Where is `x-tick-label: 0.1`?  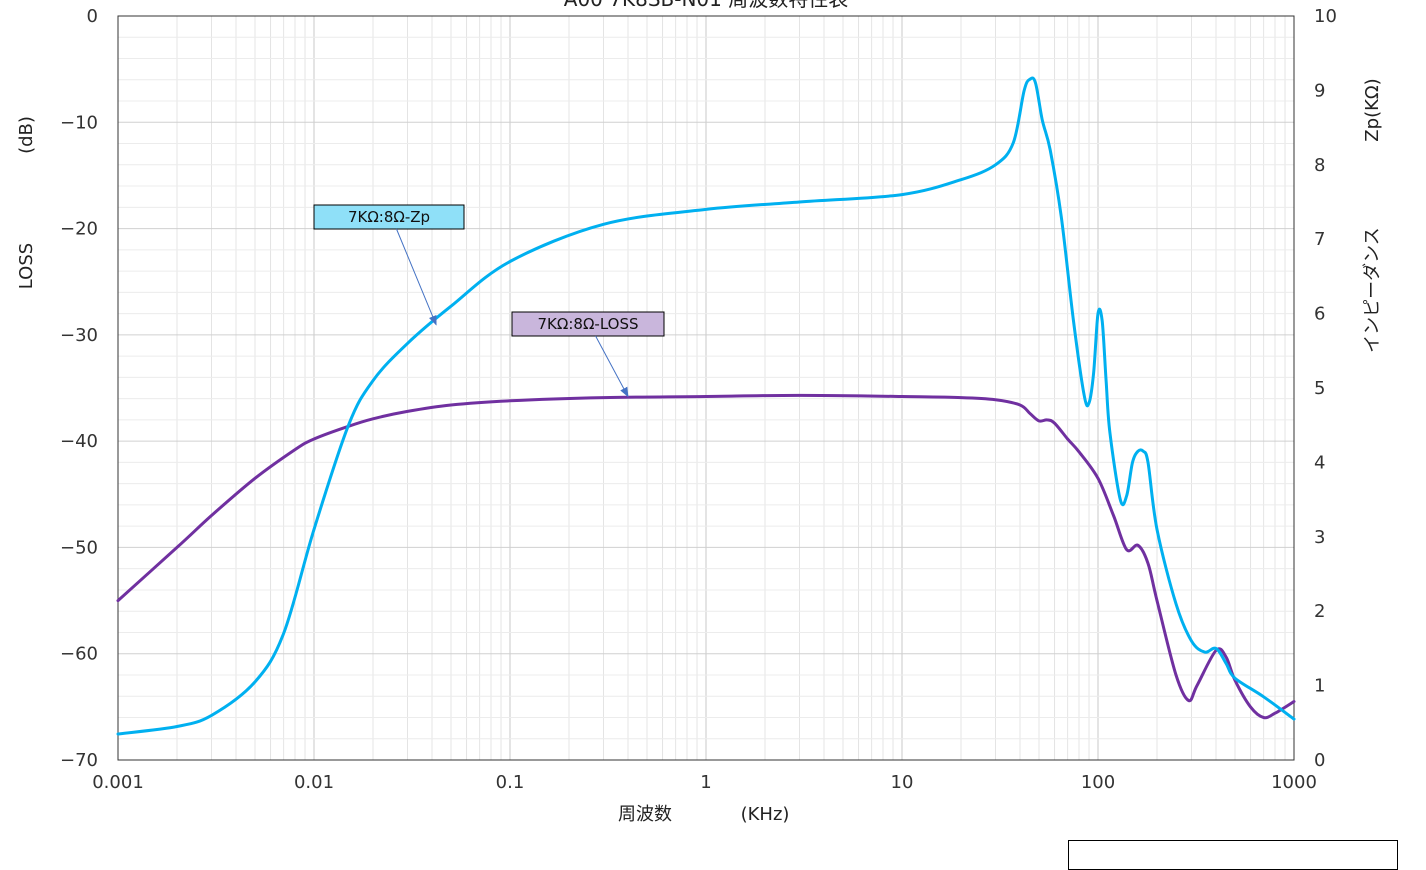 x-tick-label: 0.1 is located at coordinates (510, 782).